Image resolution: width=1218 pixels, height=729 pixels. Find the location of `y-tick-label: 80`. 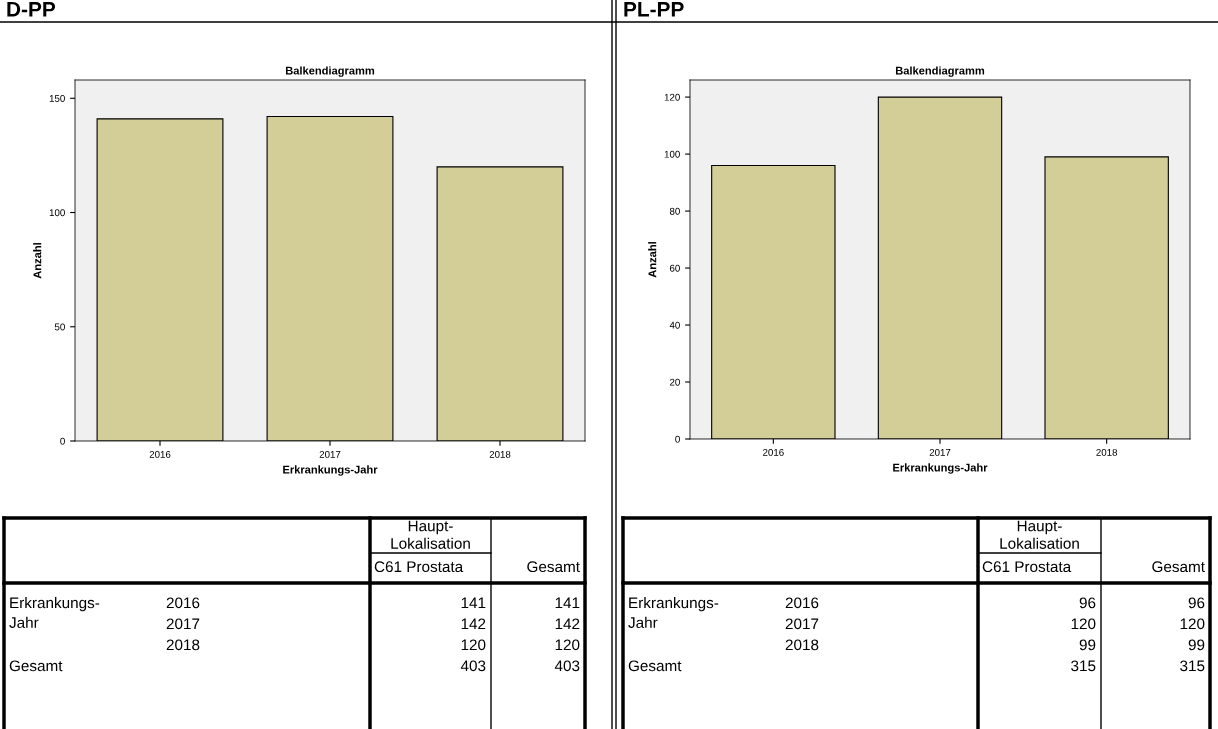

y-tick-label: 80 is located at coordinates (674, 211).